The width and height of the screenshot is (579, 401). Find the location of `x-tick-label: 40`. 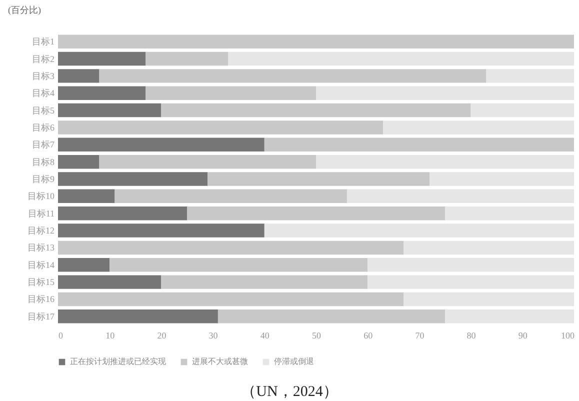

x-tick-label: 40 is located at coordinates (265, 335).